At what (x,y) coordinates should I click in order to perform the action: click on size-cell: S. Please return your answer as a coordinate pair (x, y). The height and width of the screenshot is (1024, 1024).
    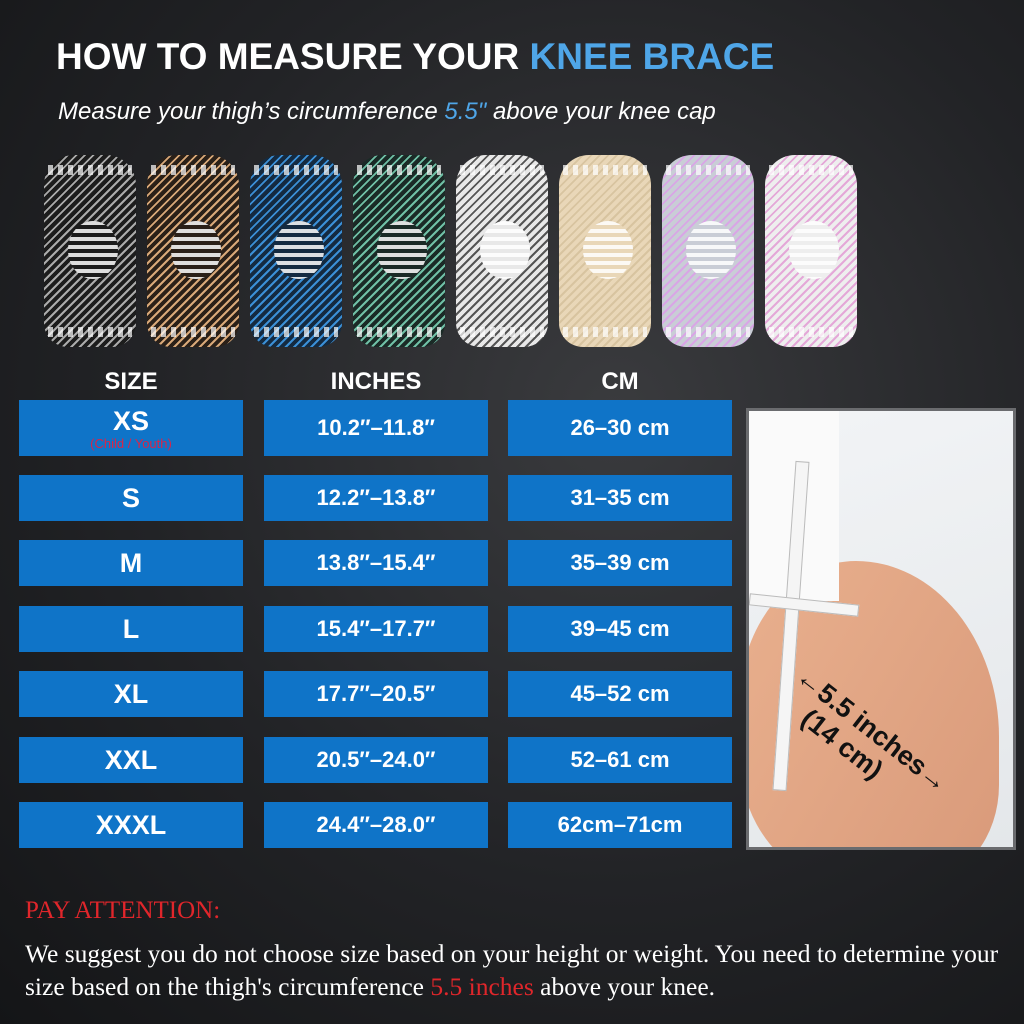
    Looking at the image, I should click on (131, 498).